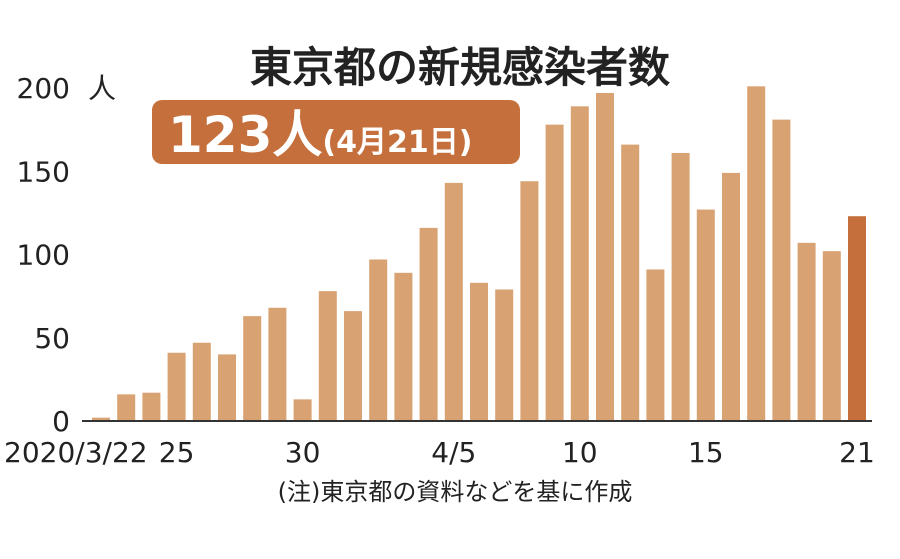 This screenshot has height=559, width=900. I want to click on highlight-badge, so click(336, 132).